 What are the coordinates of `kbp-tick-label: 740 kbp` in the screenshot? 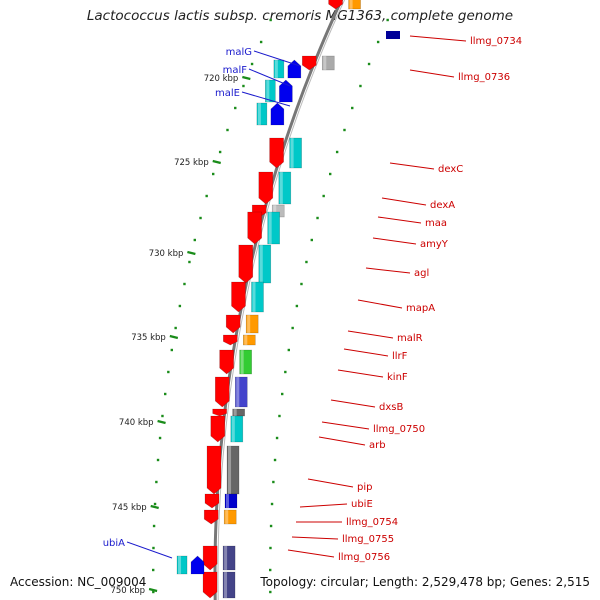 It's located at (136, 423).